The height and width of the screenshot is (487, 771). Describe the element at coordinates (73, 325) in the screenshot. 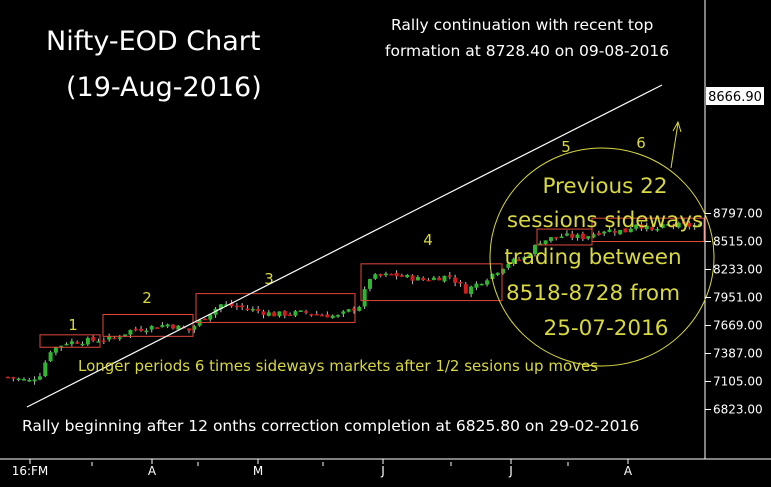

I see `box-label: 1` at that location.